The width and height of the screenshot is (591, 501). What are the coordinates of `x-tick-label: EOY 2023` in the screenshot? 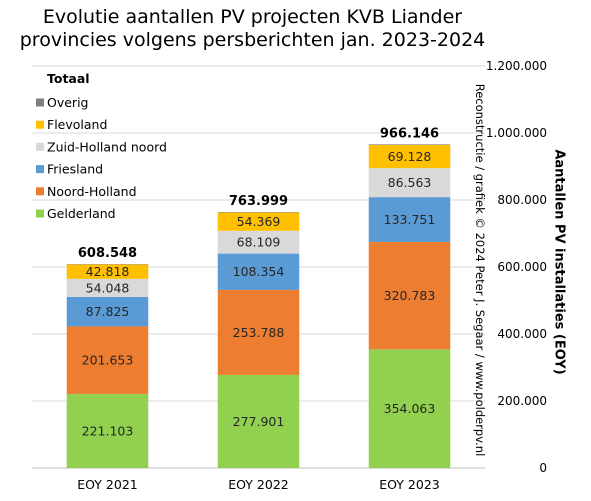 It's located at (409, 484).